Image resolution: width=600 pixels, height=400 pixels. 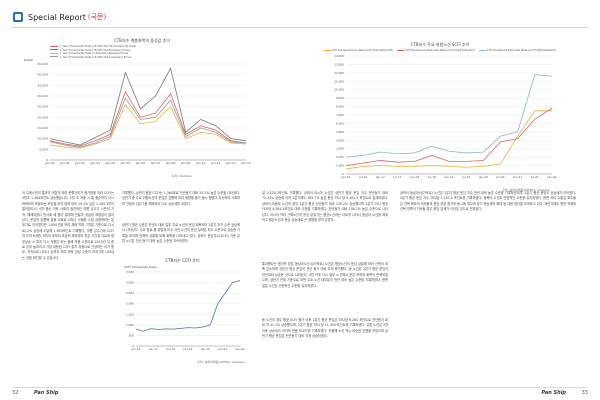 What do you see at coordinates (343, 174) in the screenshot?
I see `right-chart-ytick-label: 0` at bounding box center [343, 174].